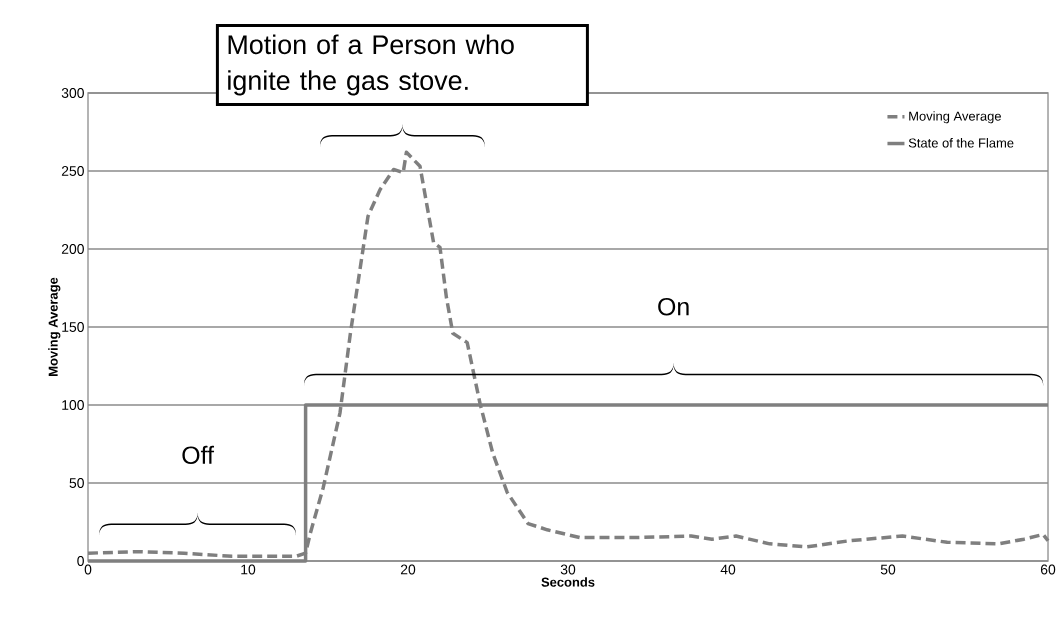  I want to click on y-tick-label: 200, so click(72, 249).